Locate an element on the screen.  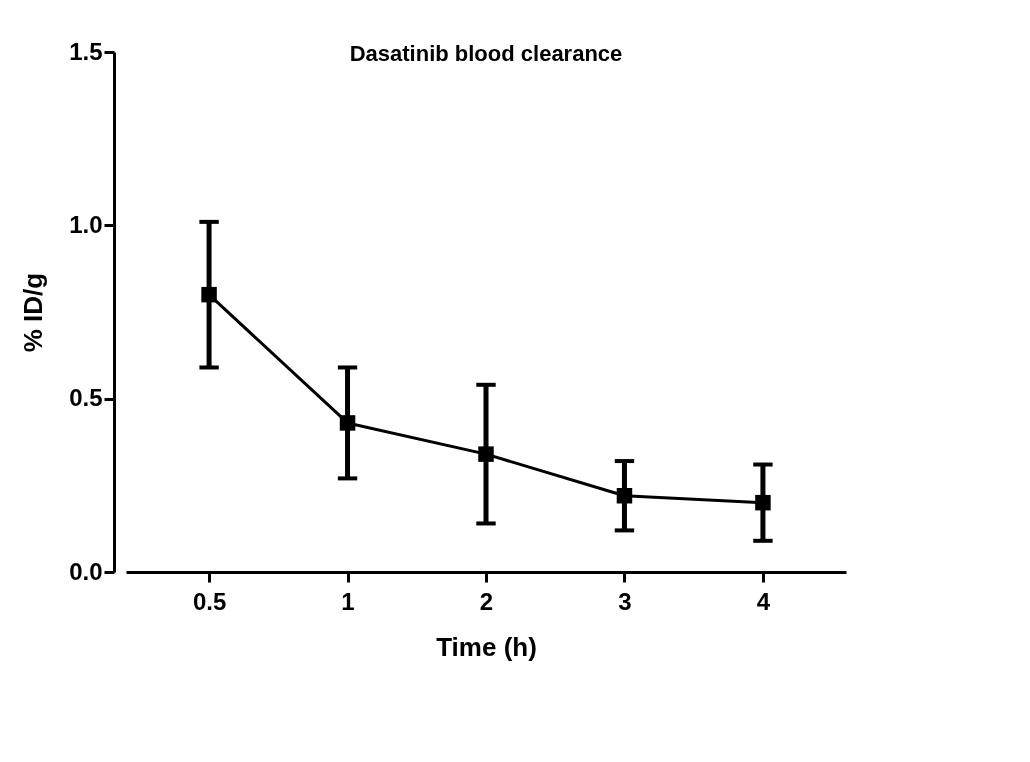
x-axis-title: Time (h) is located at coordinates (486, 646).